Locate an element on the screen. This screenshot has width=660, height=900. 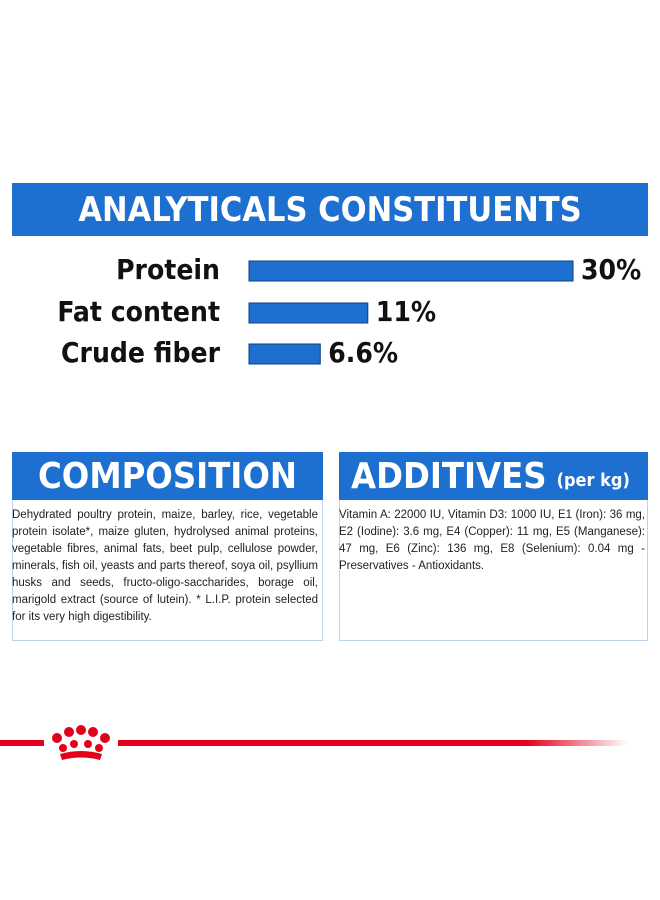
additives-header: ADDITIVES (per kg) is located at coordinates (493, 476).